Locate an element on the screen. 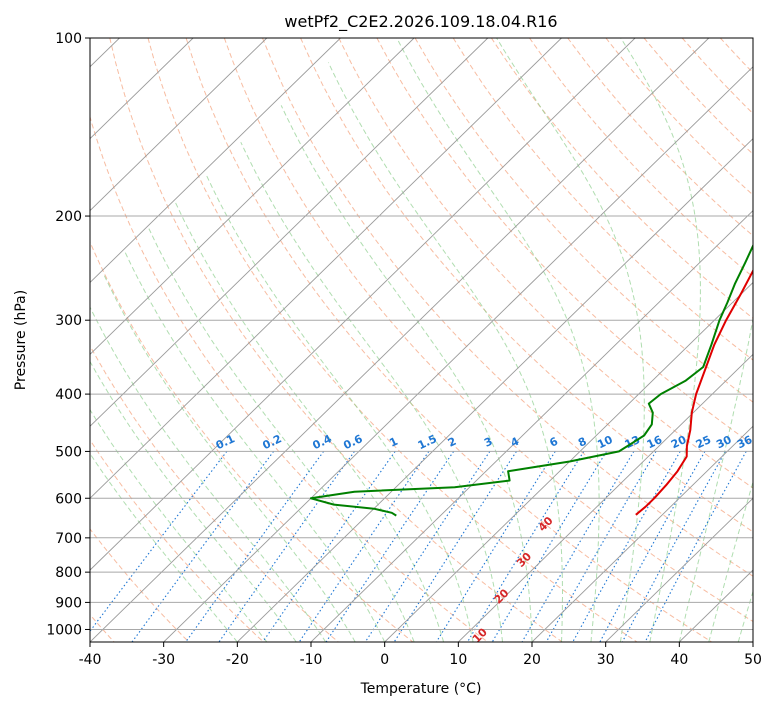 The image size is (775, 708). y-tick-label: 900 is located at coordinates (68, 603).